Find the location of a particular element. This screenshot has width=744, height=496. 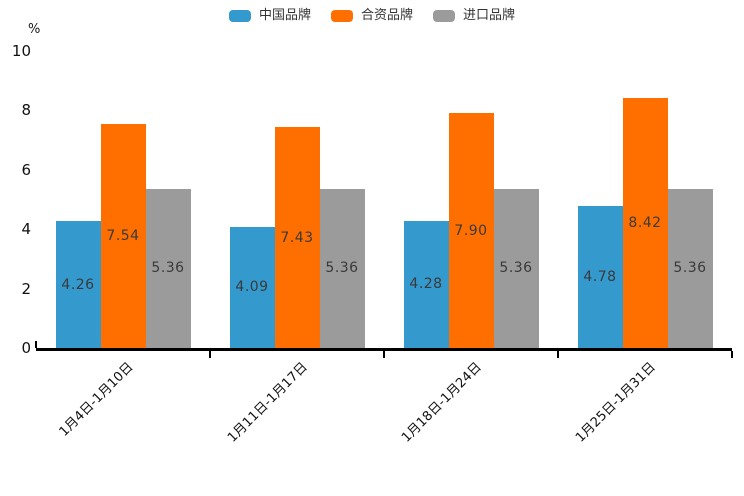

bar-series-2-group-0: 5.36 is located at coordinates (168, 268).